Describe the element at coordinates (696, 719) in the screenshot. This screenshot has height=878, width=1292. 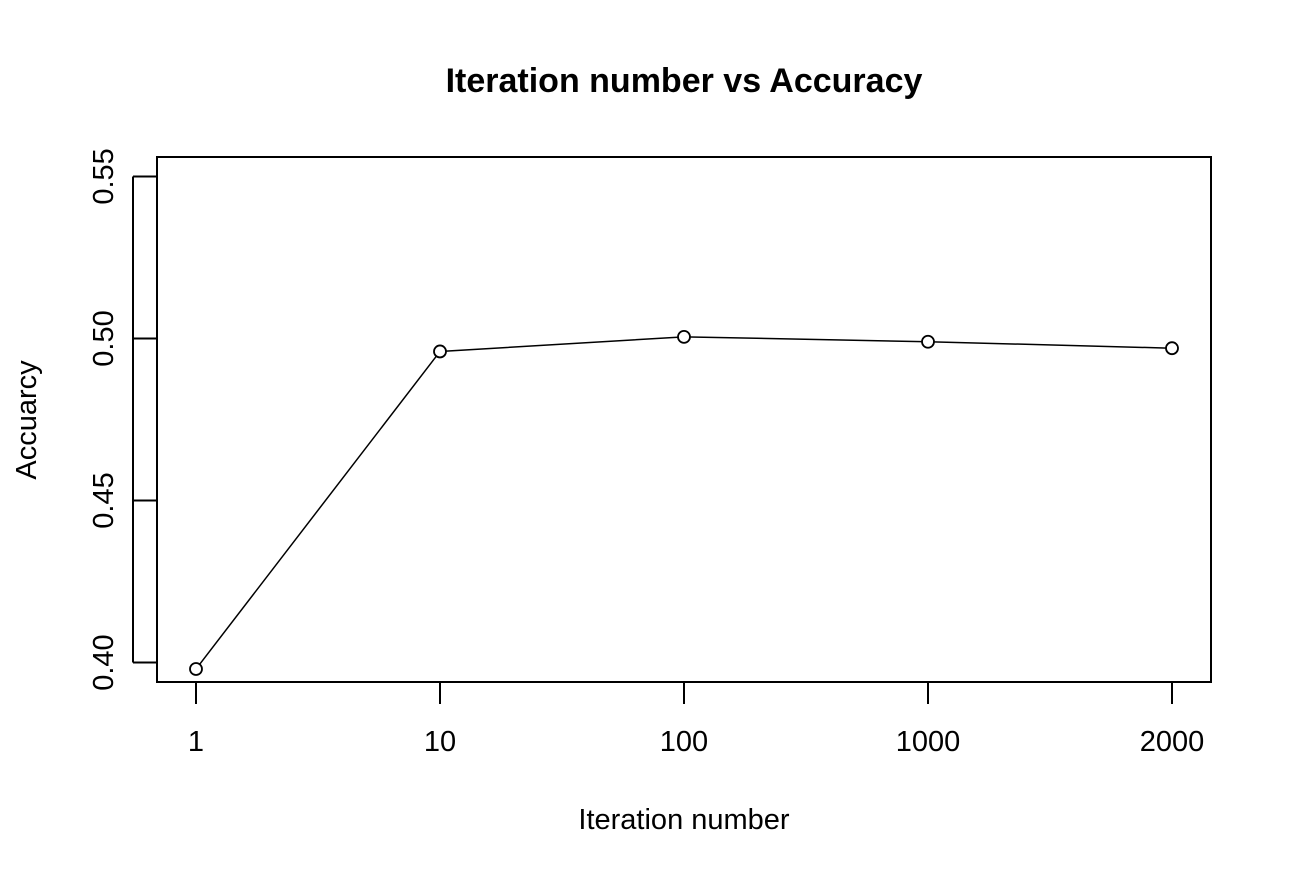
I see `x-axis: 1 10 100 1000 2000` at that location.